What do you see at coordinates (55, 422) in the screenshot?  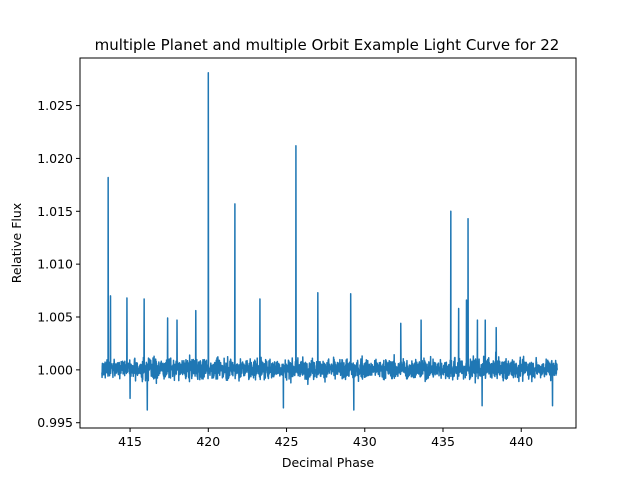 I see `y-tick-label: 0.995` at bounding box center [55, 422].